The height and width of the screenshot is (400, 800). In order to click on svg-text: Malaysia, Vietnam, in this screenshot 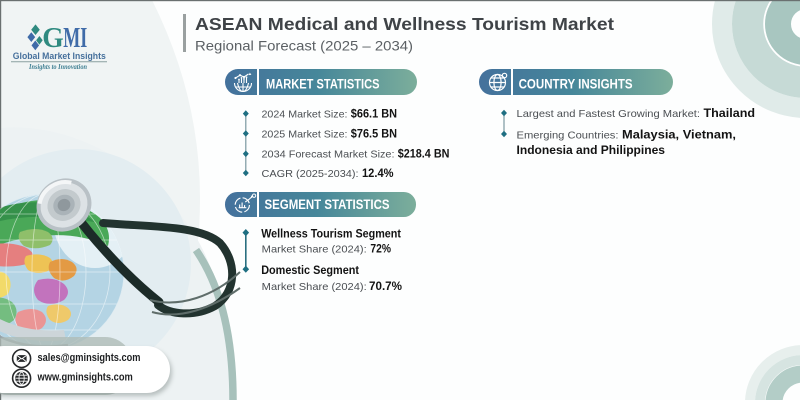, I will do `click(679, 135)`.